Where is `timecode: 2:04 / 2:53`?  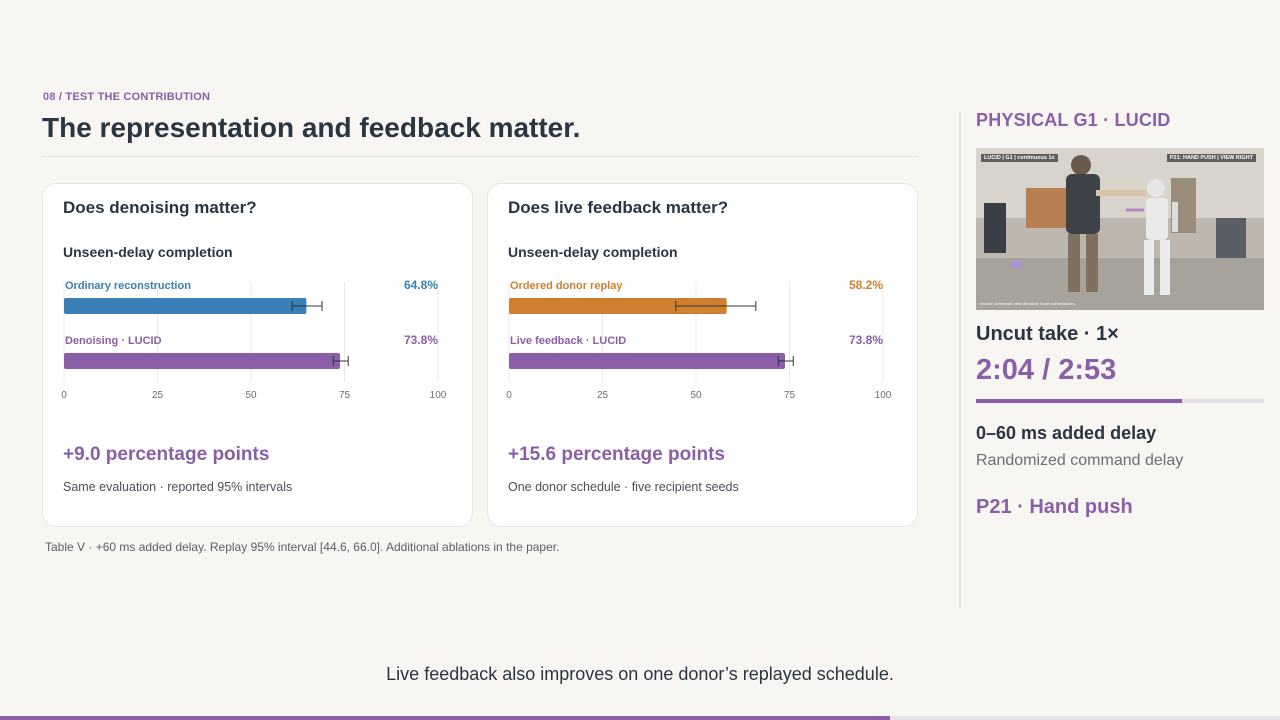
timecode: 2:04 / 2:53 is located at coordinates (1046, 370).